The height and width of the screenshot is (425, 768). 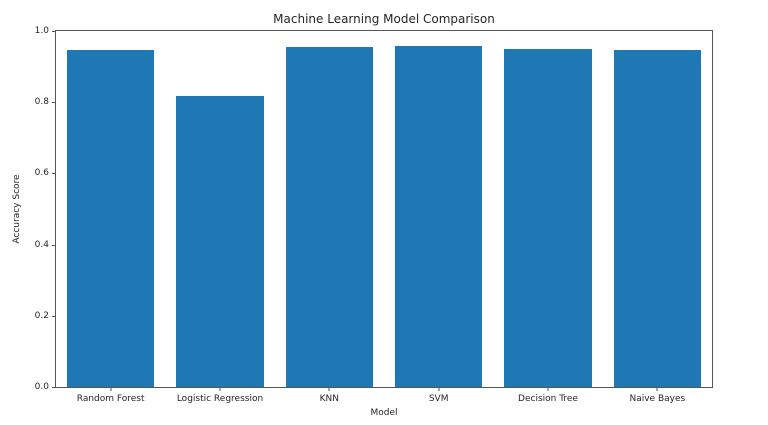 What do you see at coordinates (220, 241) in the screenshot?
I see `bar-logistic-regression` at bounding box center [220, 241].